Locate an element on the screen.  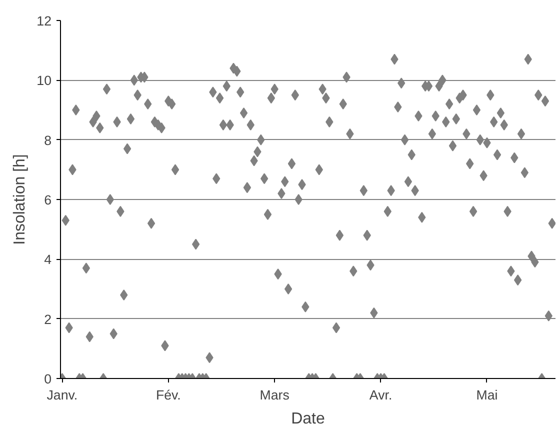
y-tick-label: 0 is located at coordinates (48, 379).